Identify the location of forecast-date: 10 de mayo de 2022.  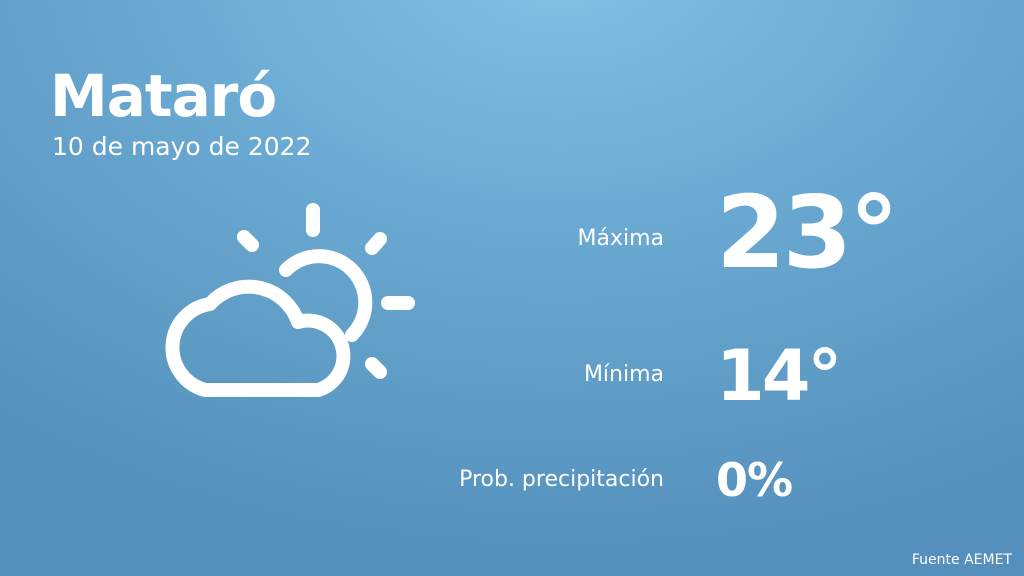
(182, 146).